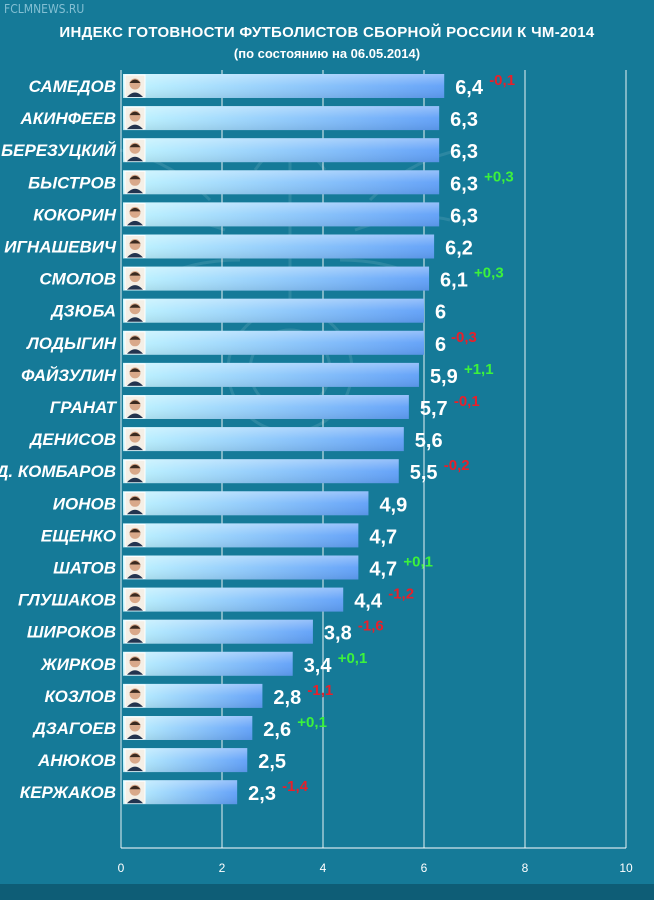 The height and width of the screenshot is (900, 654). I want to click on player-name: ИОНОВ, so click(84, 503).